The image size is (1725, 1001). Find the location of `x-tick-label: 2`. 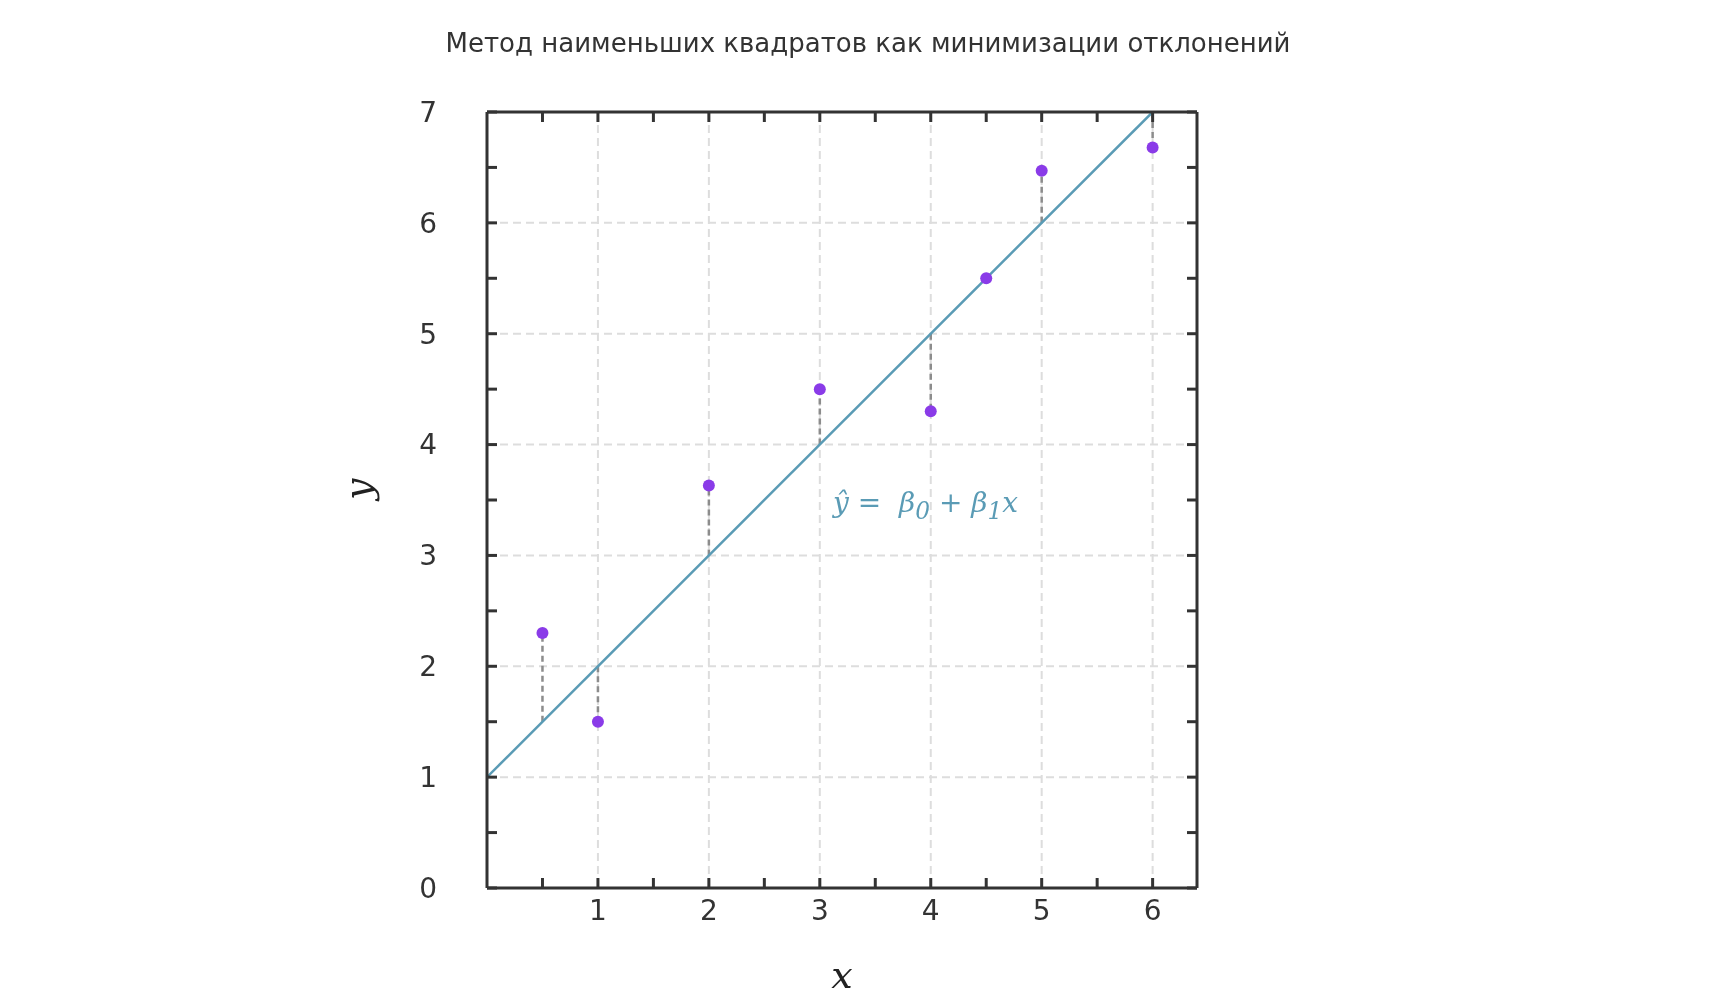

x-tick-label: 2 is located at coordinates (708, 910).